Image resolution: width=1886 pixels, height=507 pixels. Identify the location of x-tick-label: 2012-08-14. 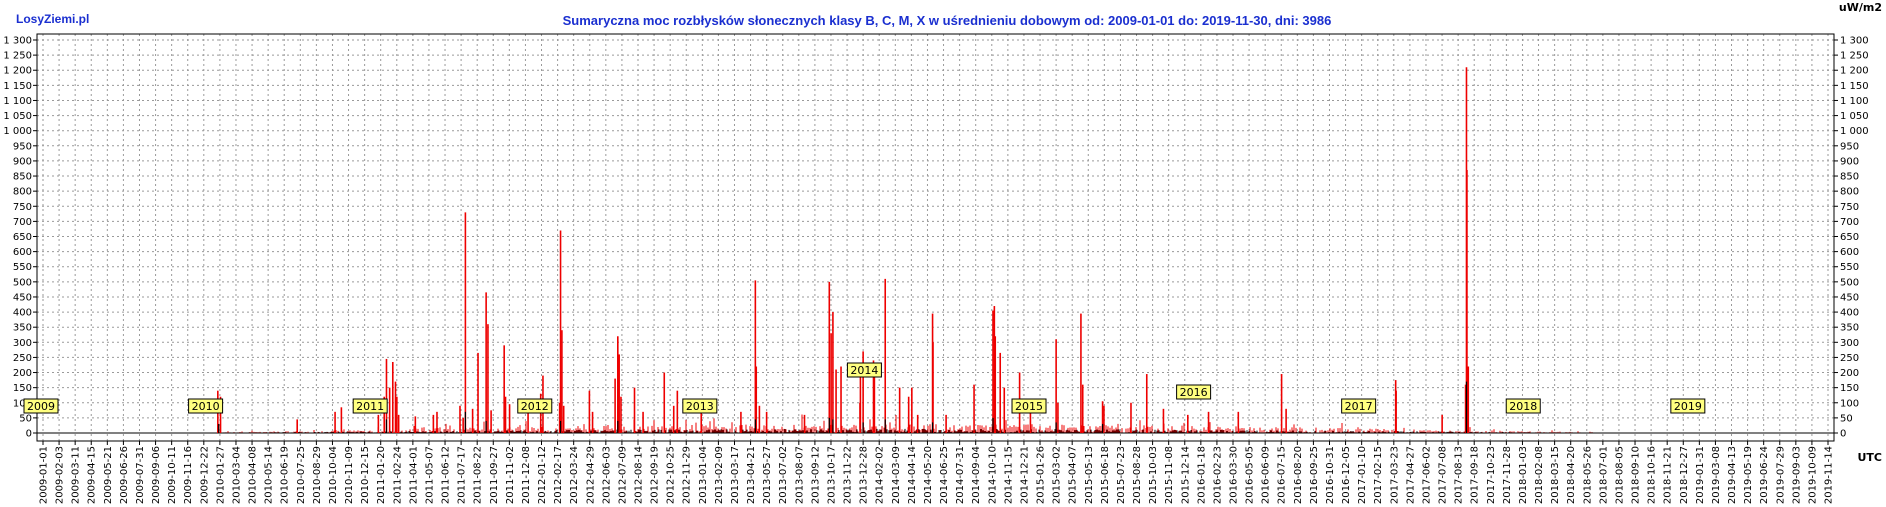
(639, 475).